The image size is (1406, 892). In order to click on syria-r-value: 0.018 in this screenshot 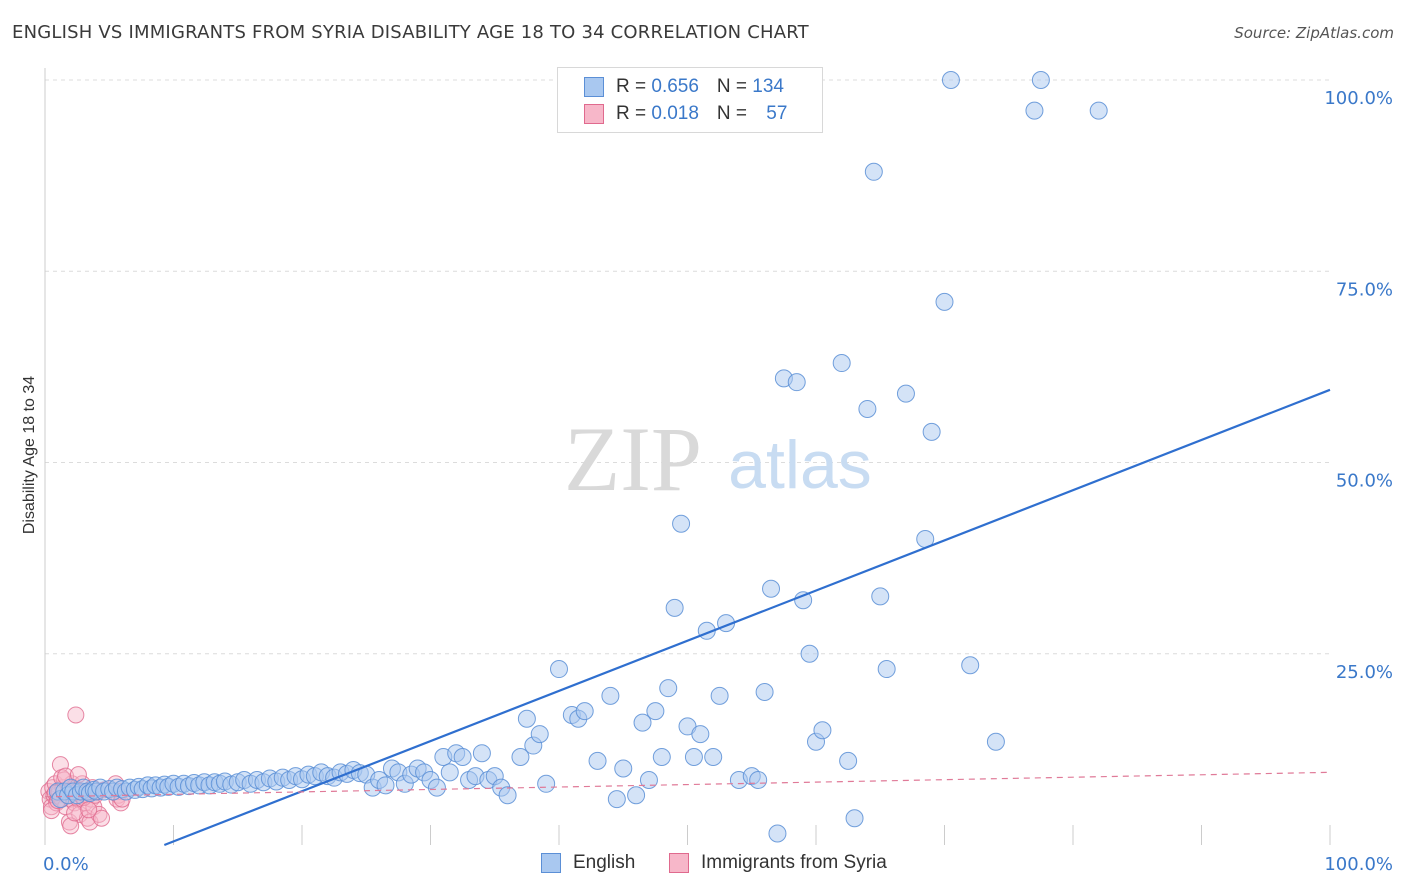, I will do `click(675, 113)`.